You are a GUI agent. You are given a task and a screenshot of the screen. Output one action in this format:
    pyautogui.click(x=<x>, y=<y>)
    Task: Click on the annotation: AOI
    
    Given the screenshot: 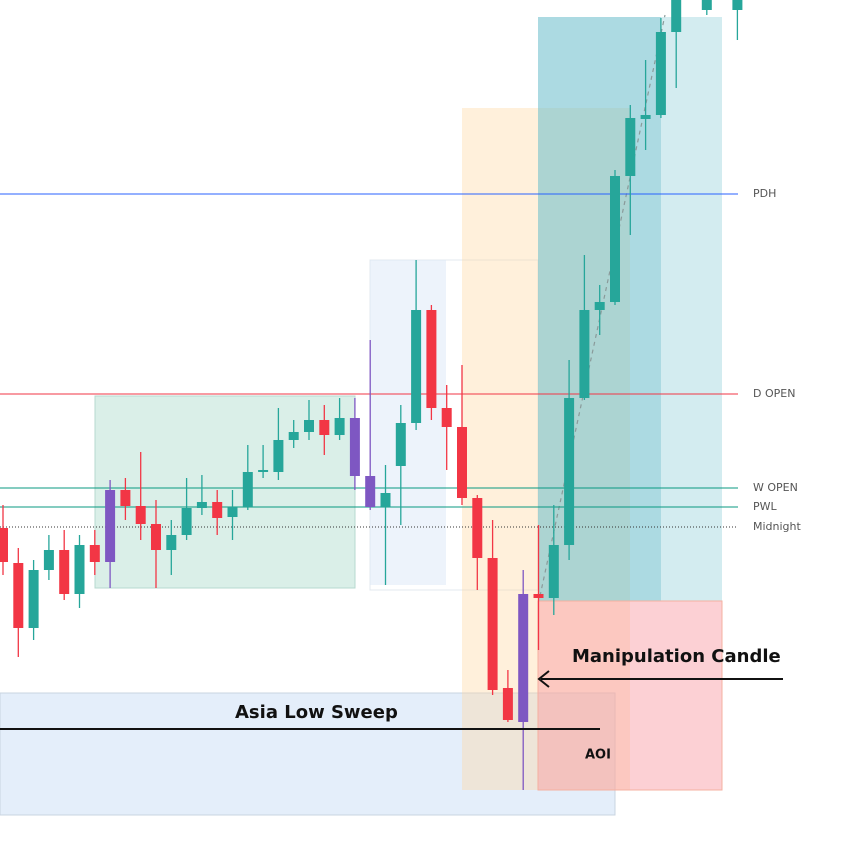 What is the action you would take?
    pyautogui.click(x=598, y=755)
    